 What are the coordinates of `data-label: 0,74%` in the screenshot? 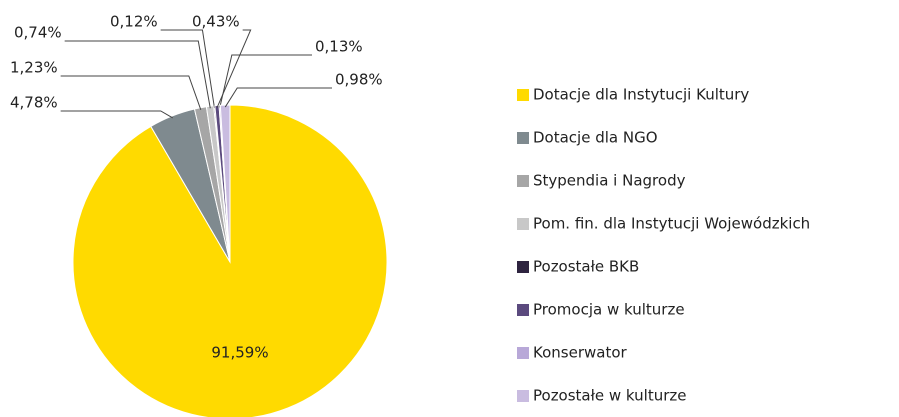 It's located at (38, 33).